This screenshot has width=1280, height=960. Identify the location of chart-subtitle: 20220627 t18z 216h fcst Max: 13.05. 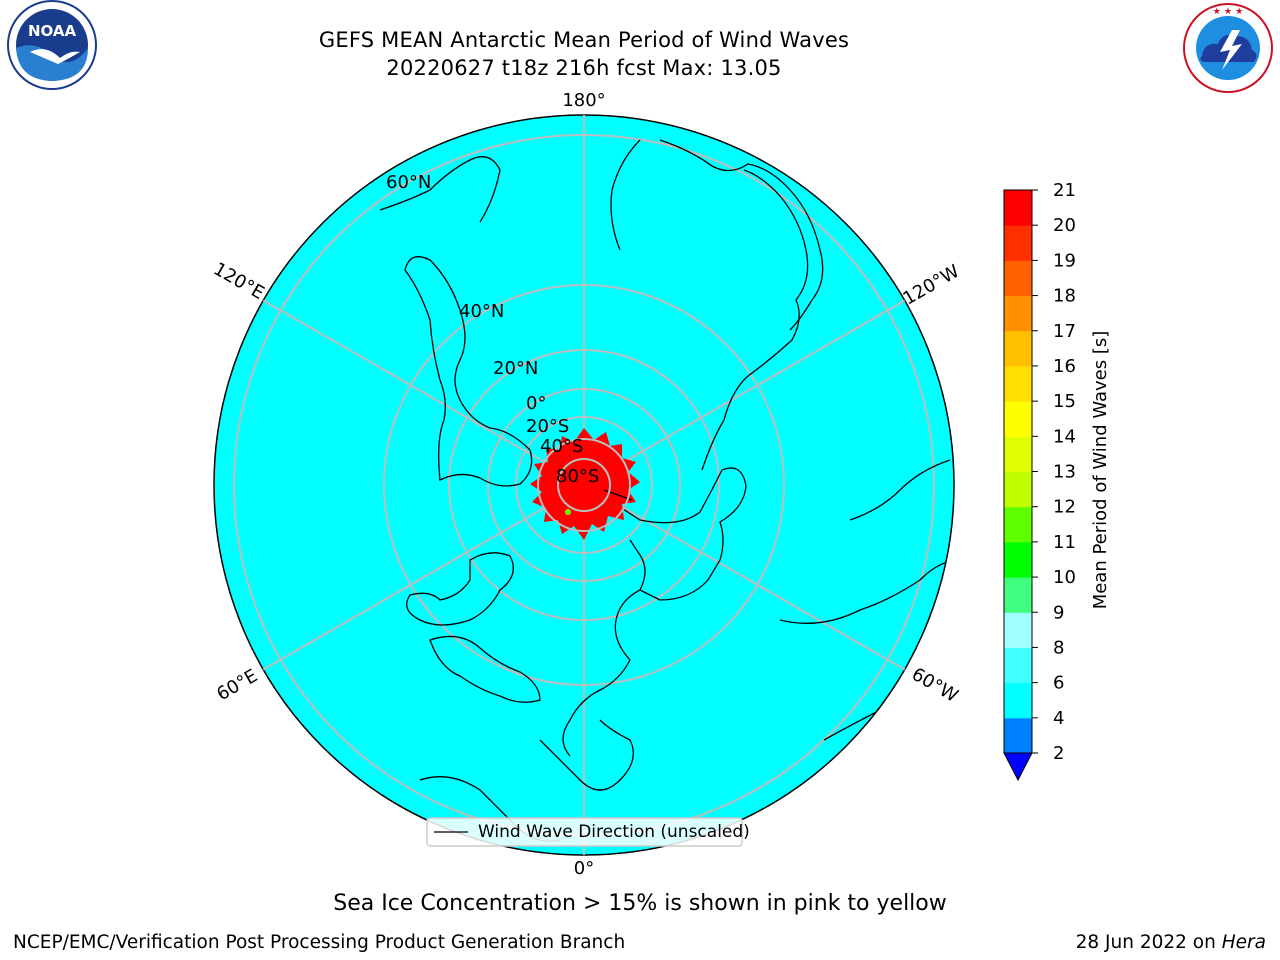
(584, 68).